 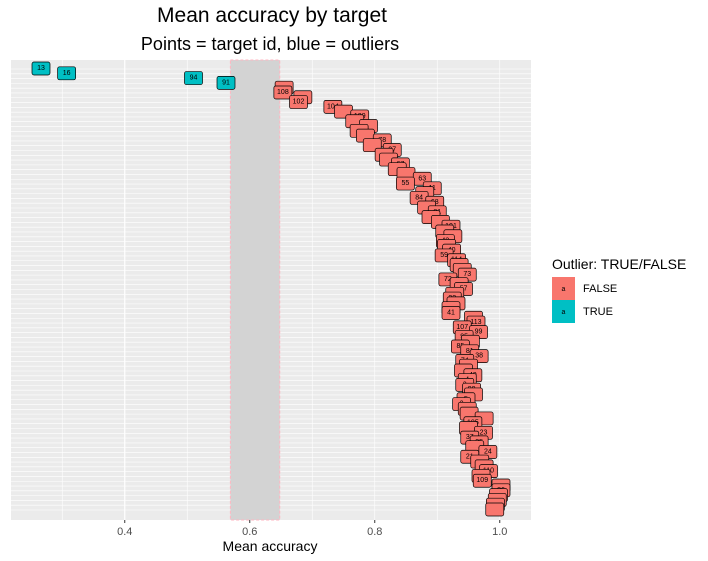 I want to click on data-point: 102, so click(x=298, y=102).